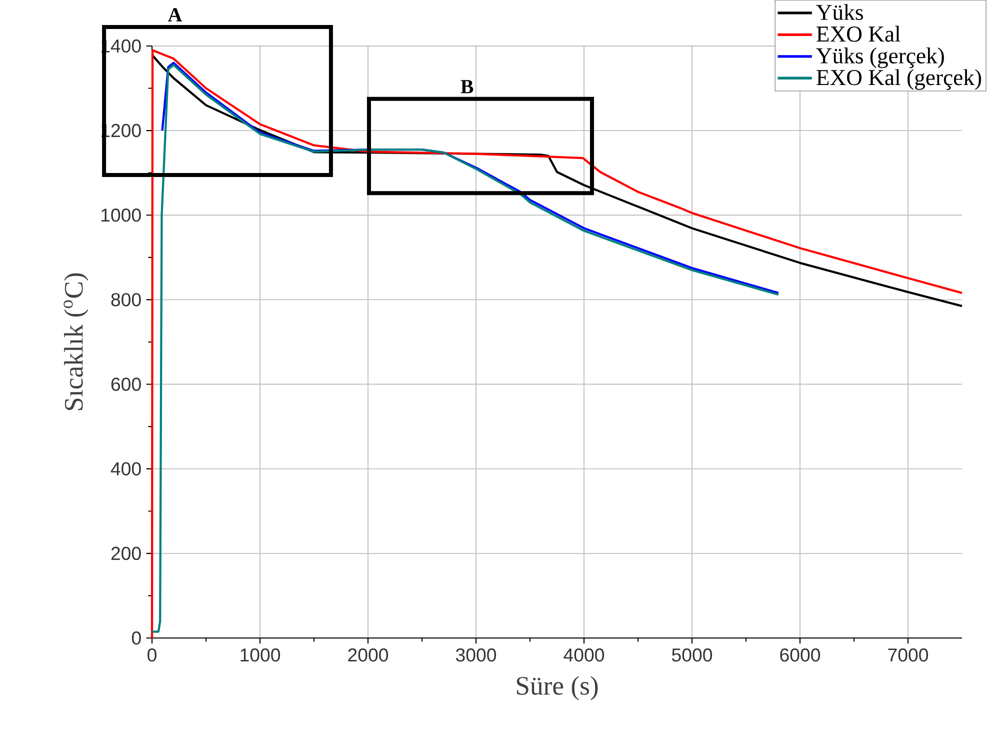  Describe the element at coordinates (858, 34) in the screenshot. I see `legend-label: EXO Kal` at that location.